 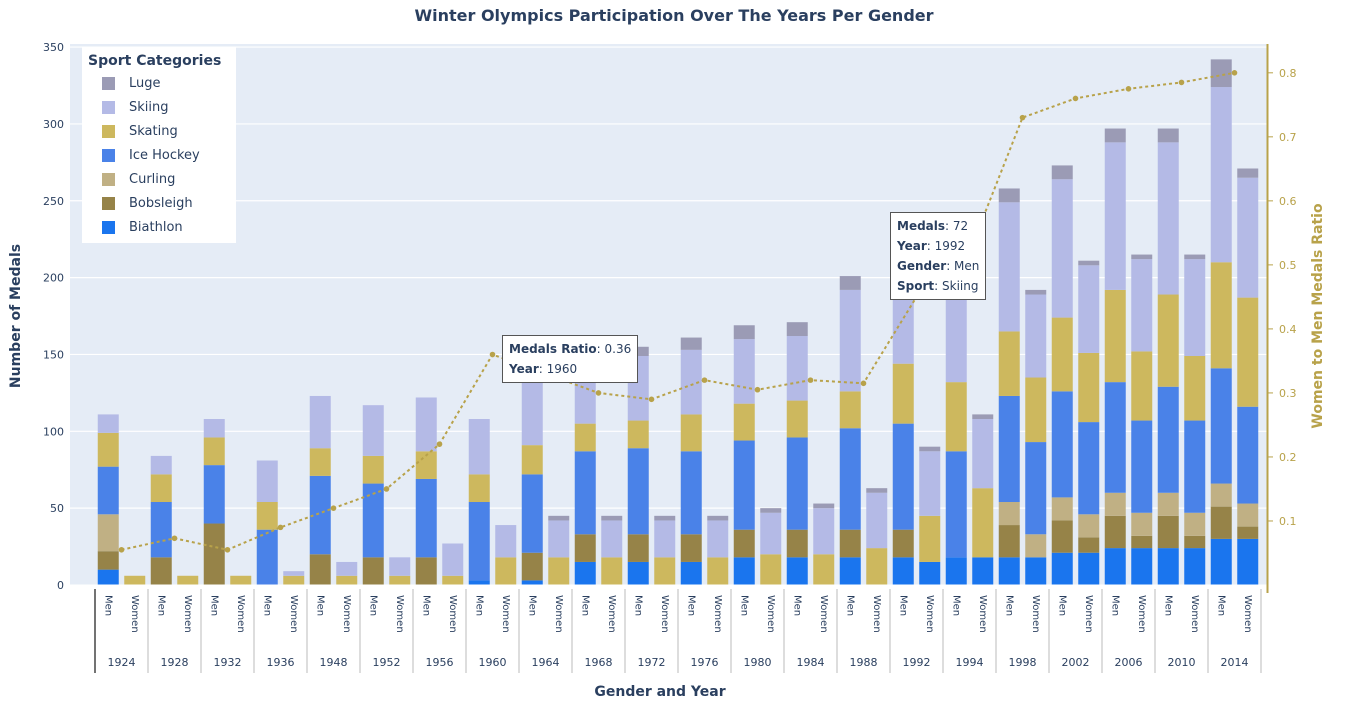 I want to click on legend-item-biathlon: Biathlon, so click(x=169, y=227).